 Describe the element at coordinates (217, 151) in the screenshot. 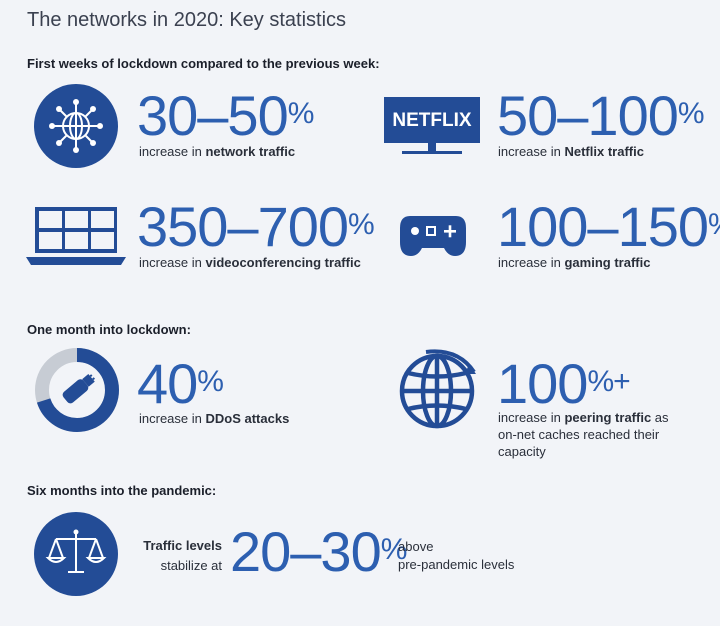

I see `network-traffic-description: increase in network traffic` at that location.